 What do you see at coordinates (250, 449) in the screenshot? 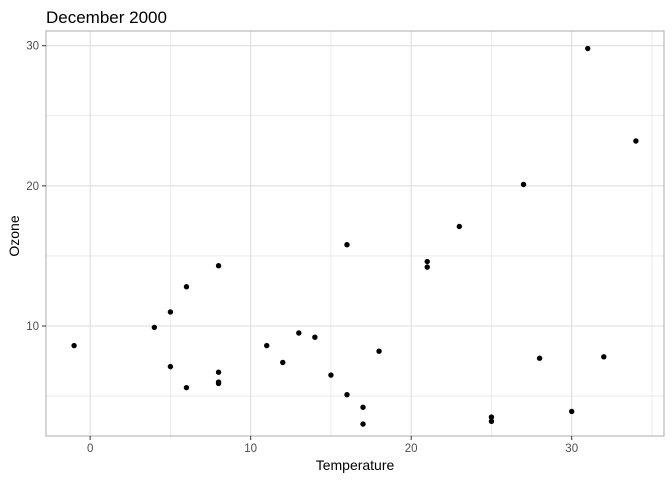
I see `x-tick-label: 10` at bounding box center [250, 449].